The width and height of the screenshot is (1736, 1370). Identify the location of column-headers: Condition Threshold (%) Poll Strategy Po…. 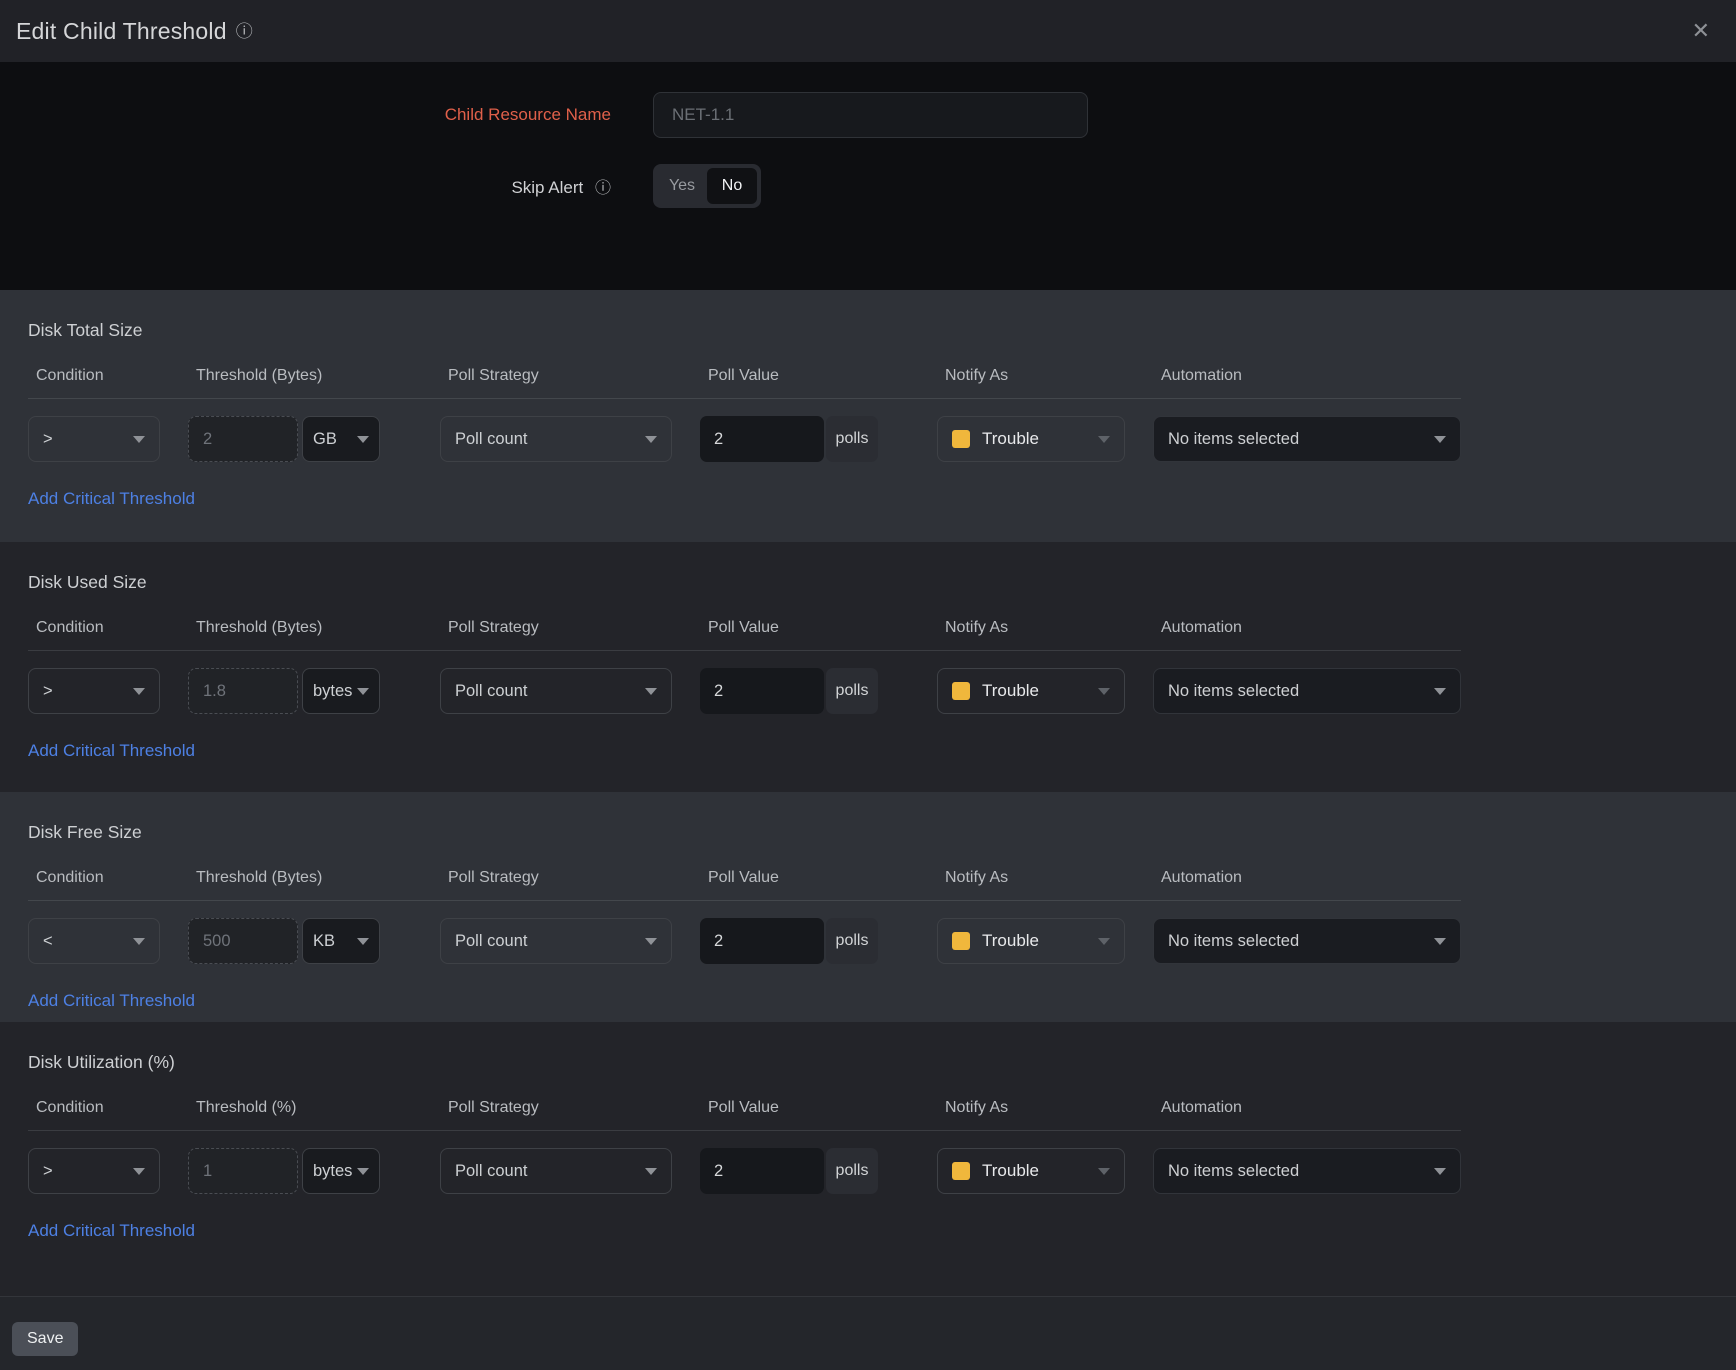
(744, 1115).